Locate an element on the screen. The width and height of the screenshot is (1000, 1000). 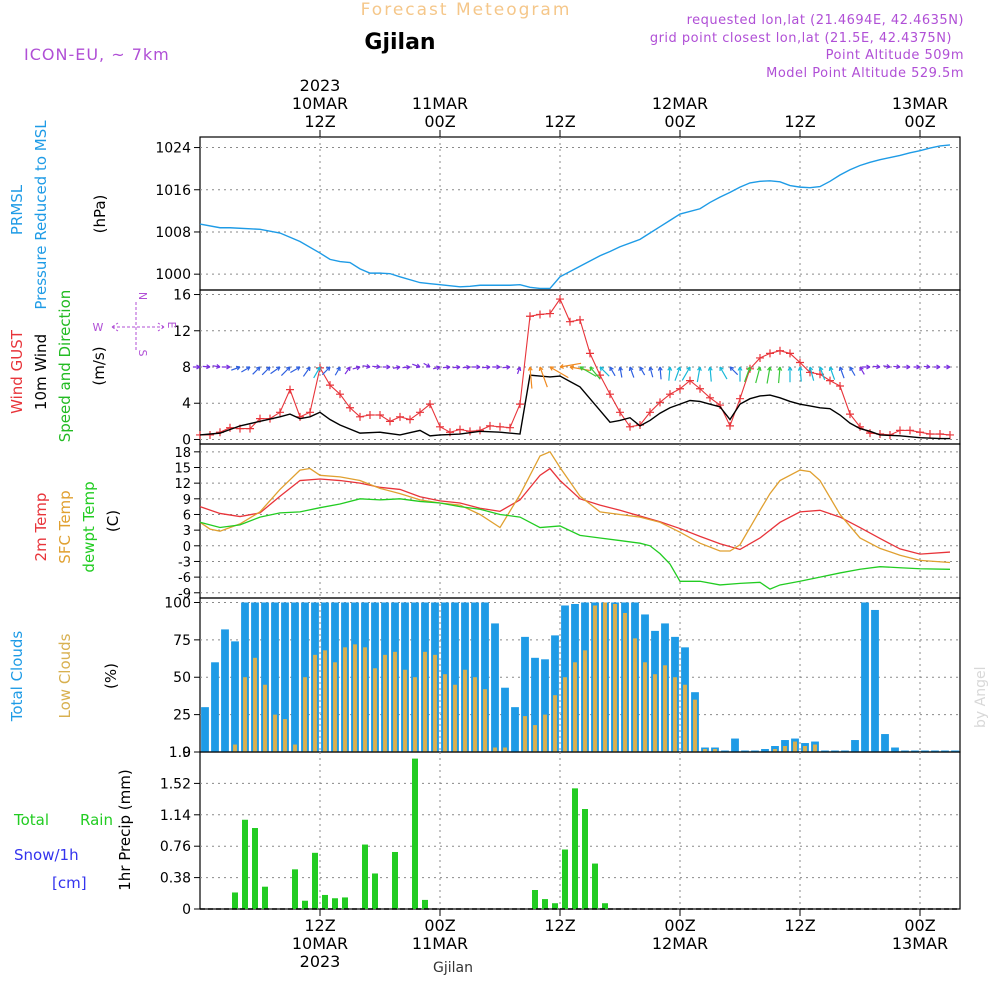
dewpt-line is located at coordinates (575, 544).